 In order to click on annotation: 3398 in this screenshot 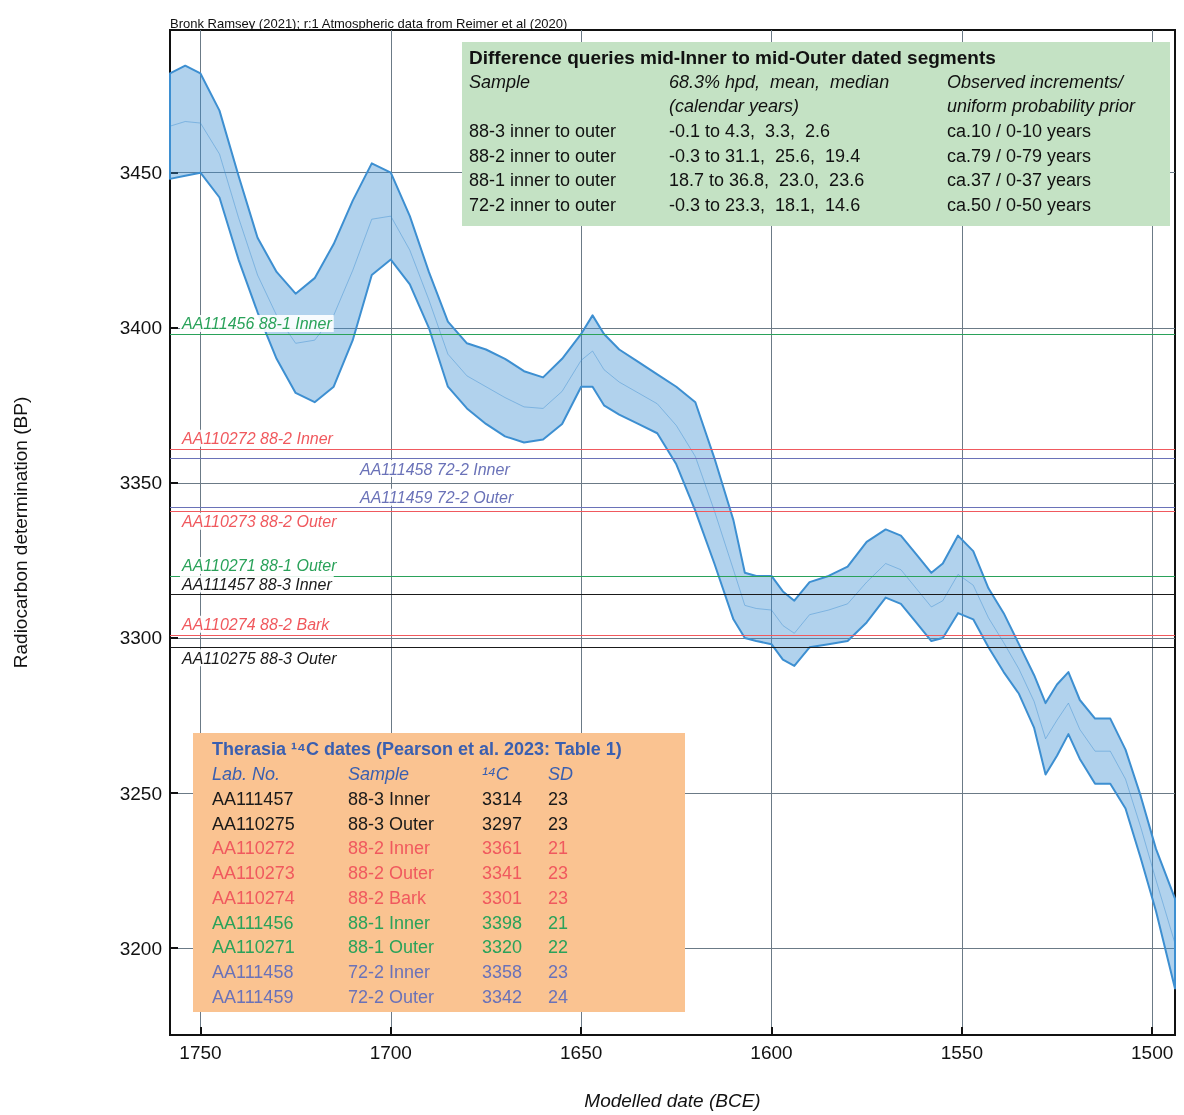, I will do `click(502, 923)`.